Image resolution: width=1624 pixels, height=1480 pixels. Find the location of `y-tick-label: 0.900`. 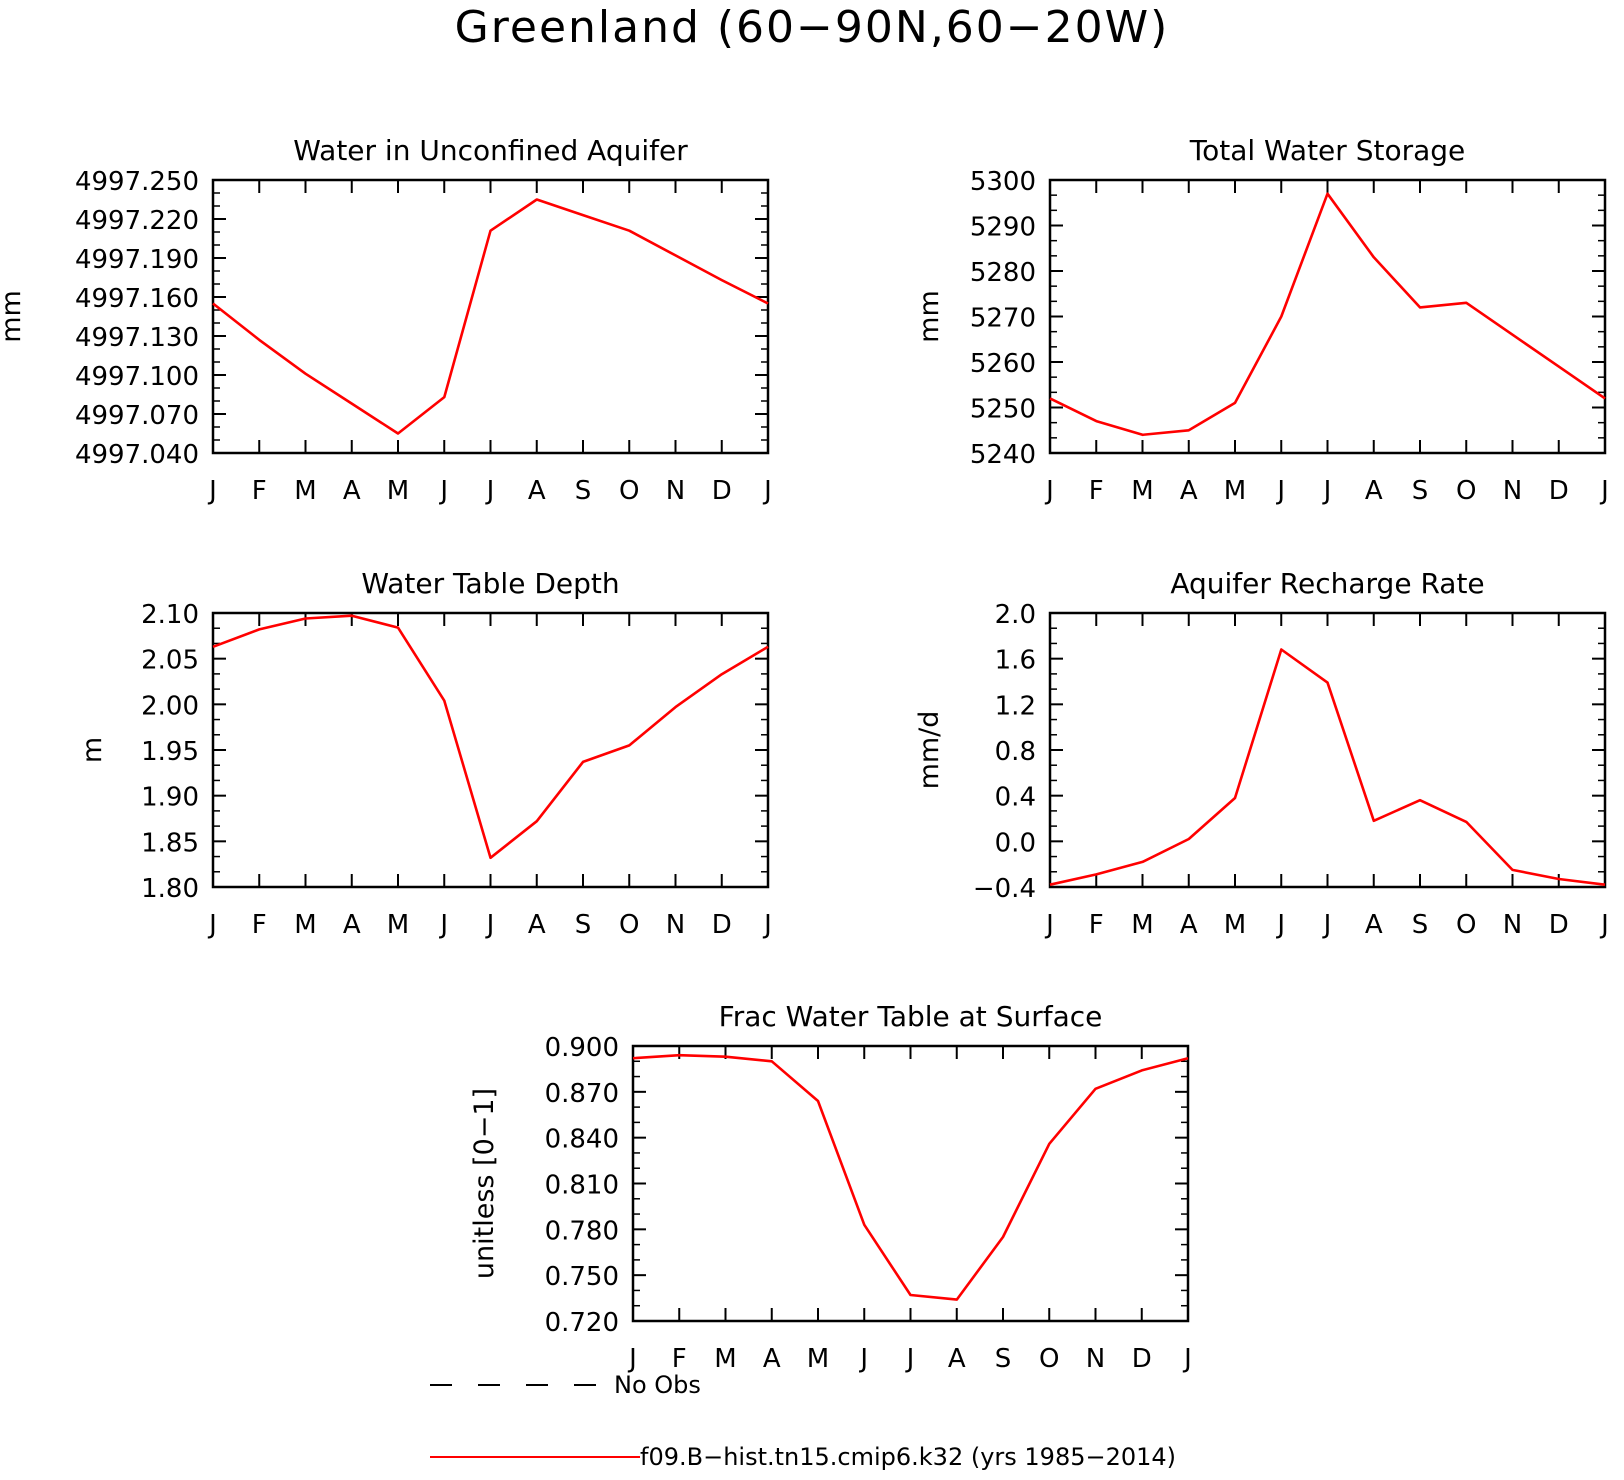

y-tick-label: 0.900 is located at coordinates (582, 1048).